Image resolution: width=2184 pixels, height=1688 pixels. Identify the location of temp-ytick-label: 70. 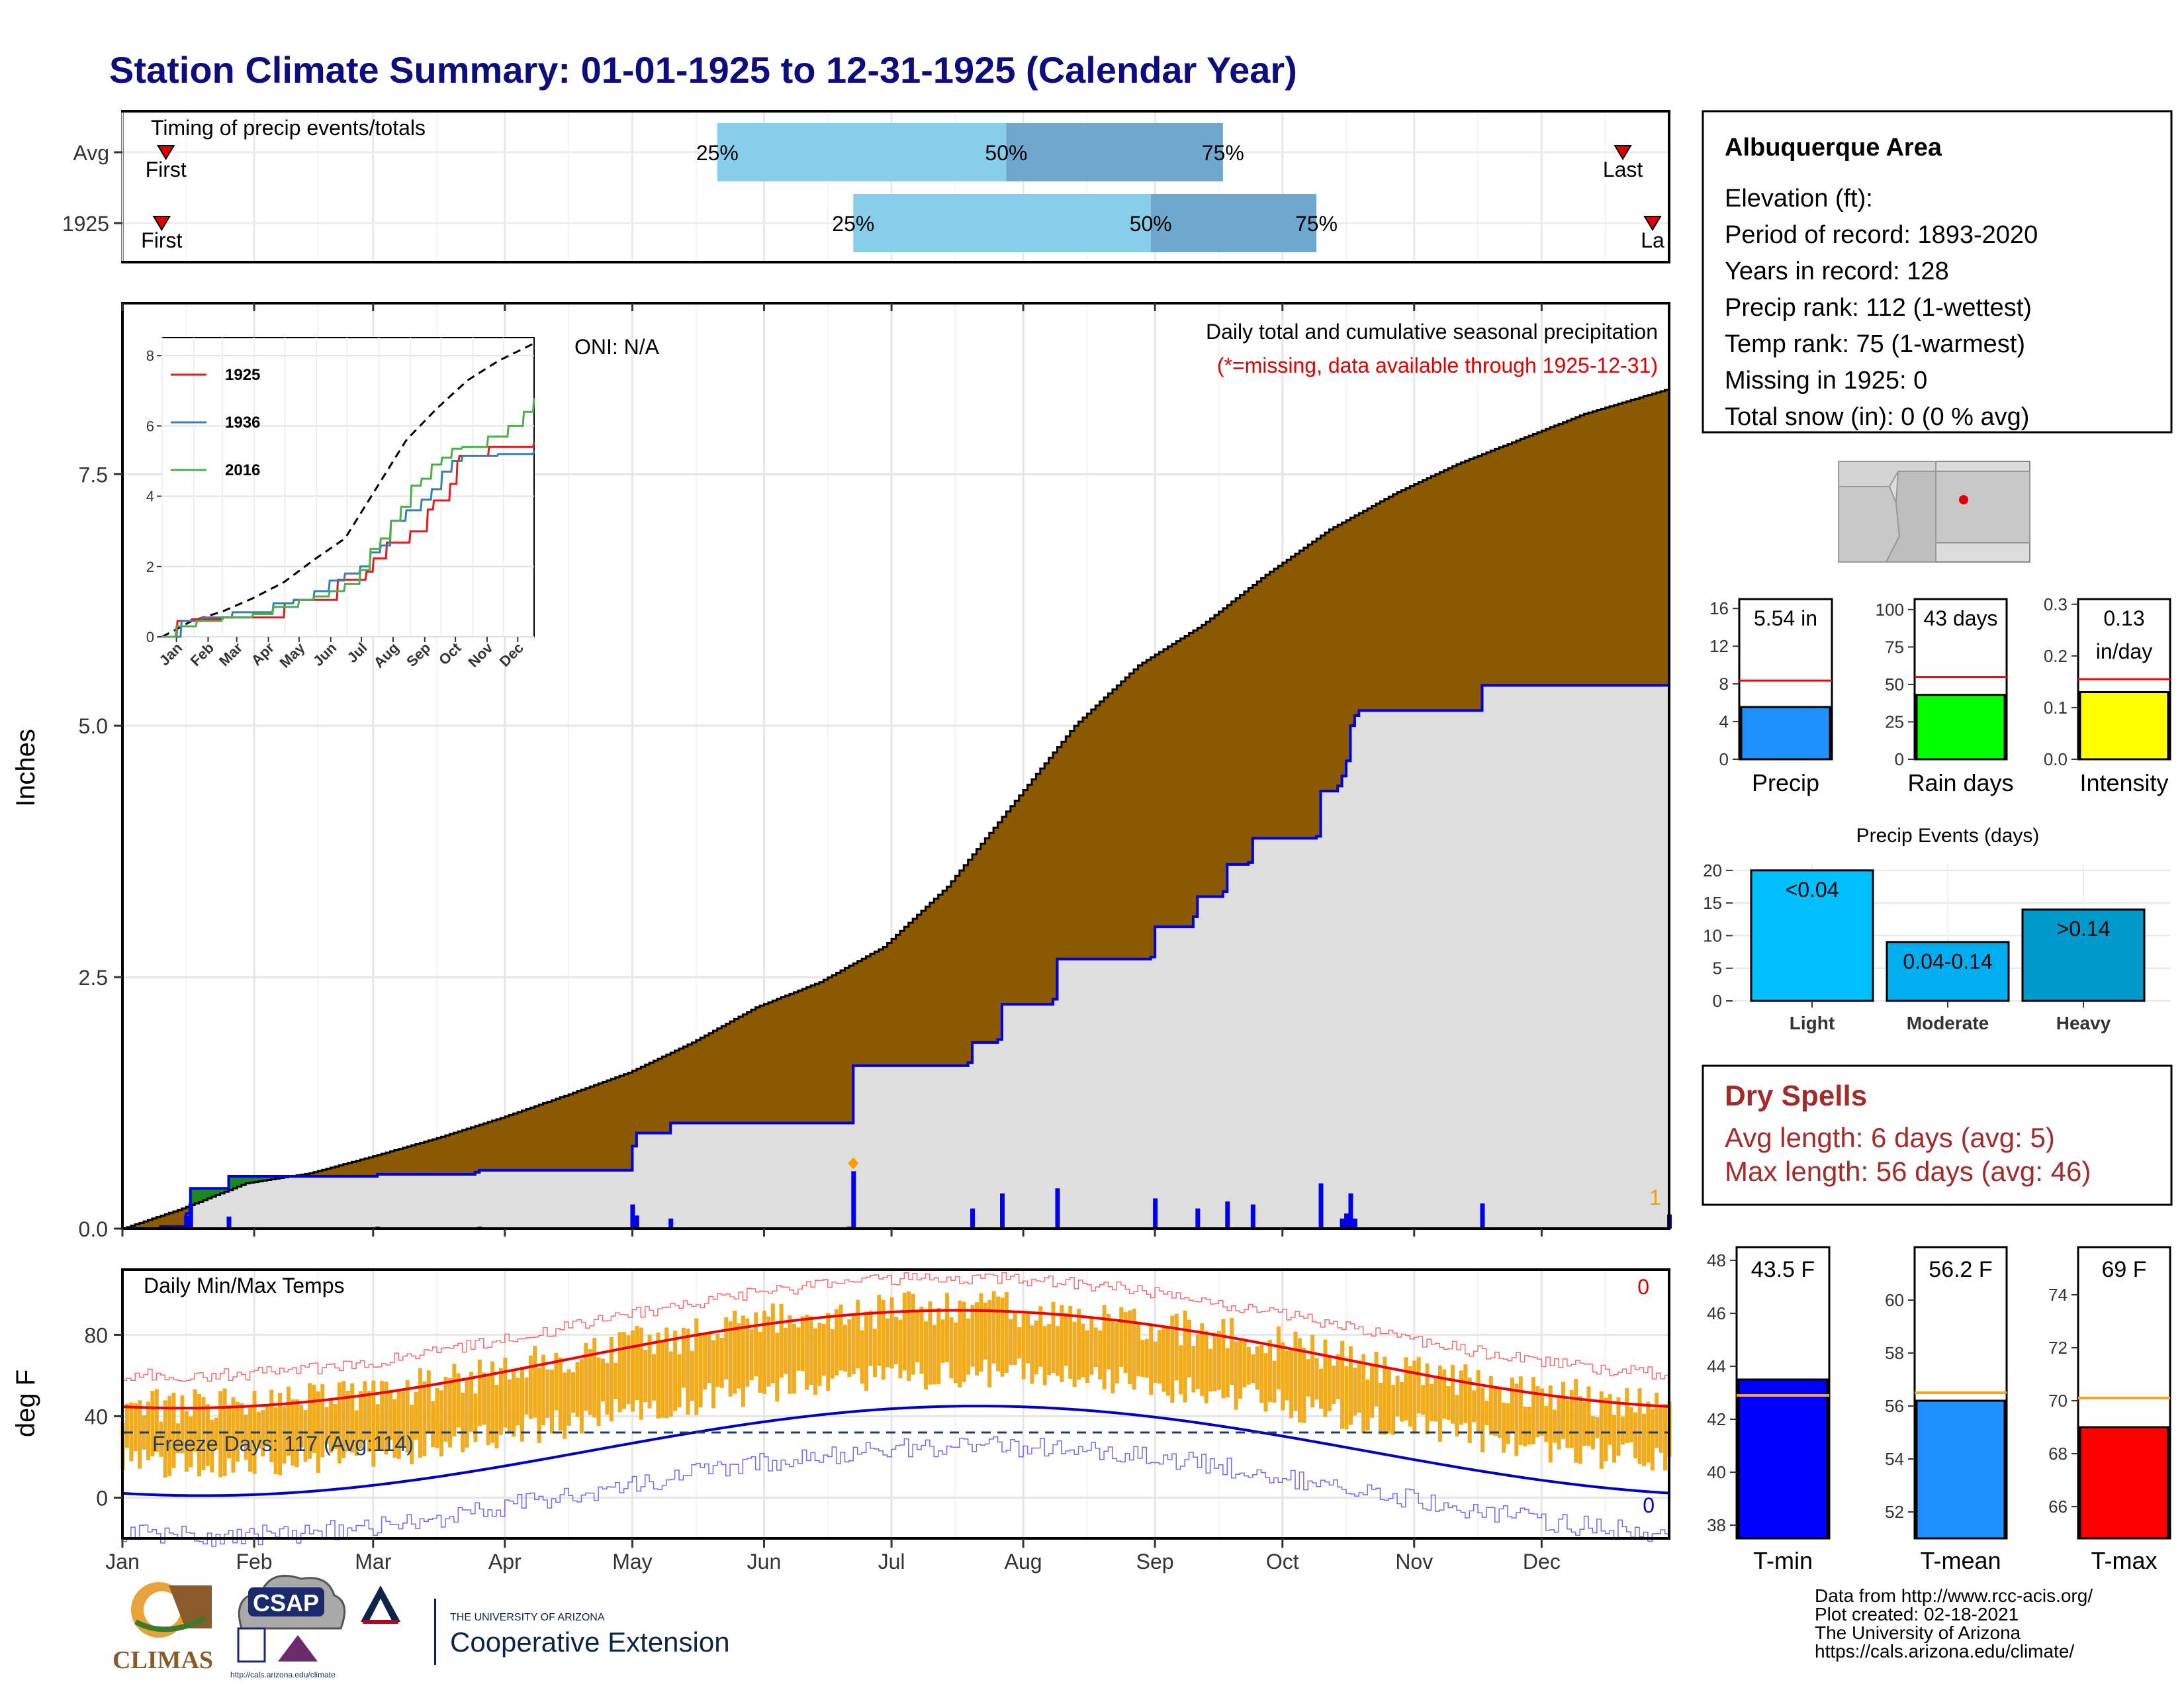
(2058, 1401).